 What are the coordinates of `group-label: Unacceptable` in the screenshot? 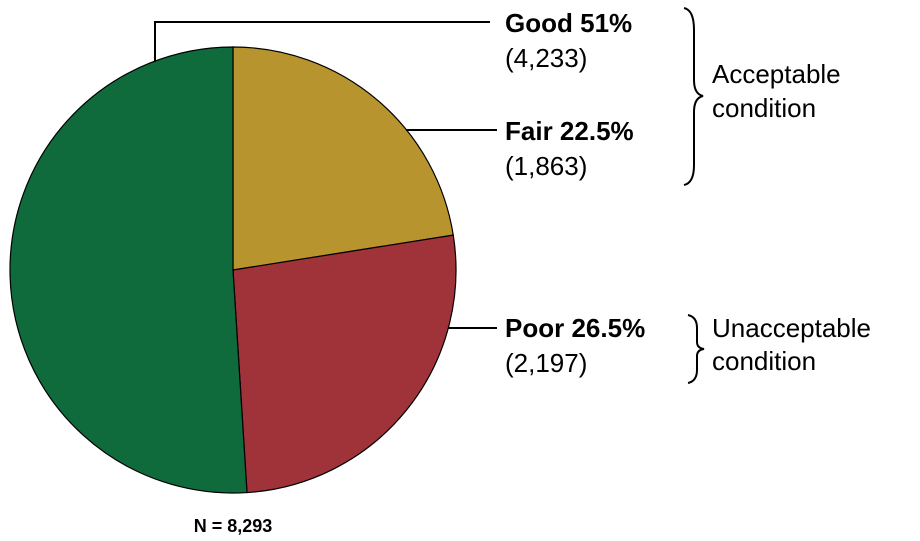 It's located at (791, 328).